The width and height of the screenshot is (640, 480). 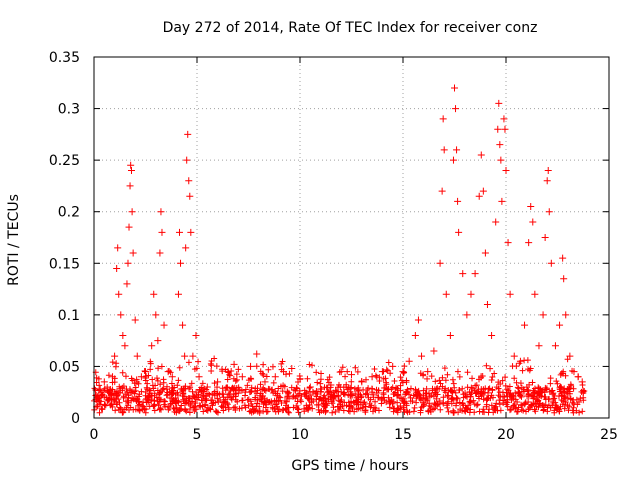 I want to click on y-tick-label: 0.35, so click(x=64, y=58).